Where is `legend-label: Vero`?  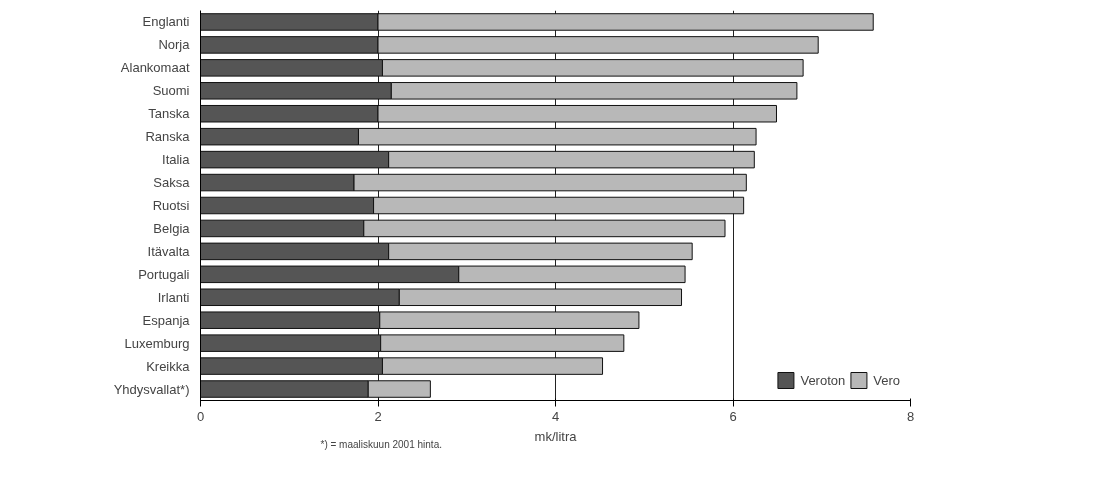 legend-label: Vero is located at coordinates (886, 380).